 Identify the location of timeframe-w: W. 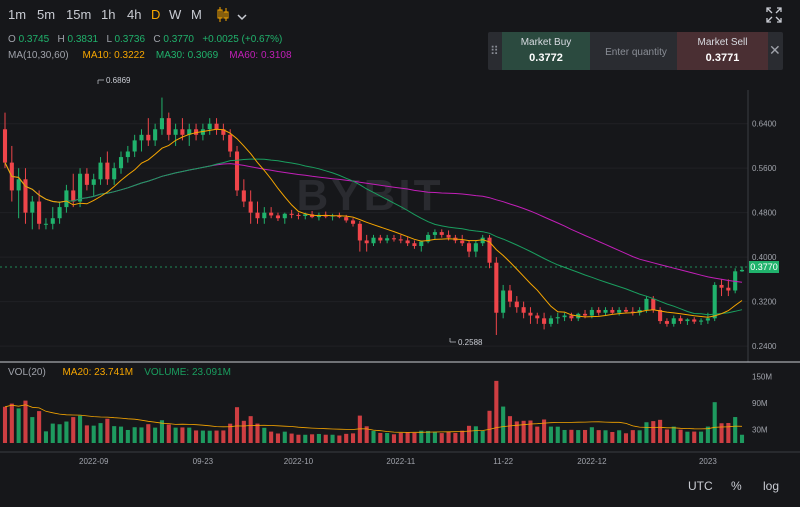
(175, 14).